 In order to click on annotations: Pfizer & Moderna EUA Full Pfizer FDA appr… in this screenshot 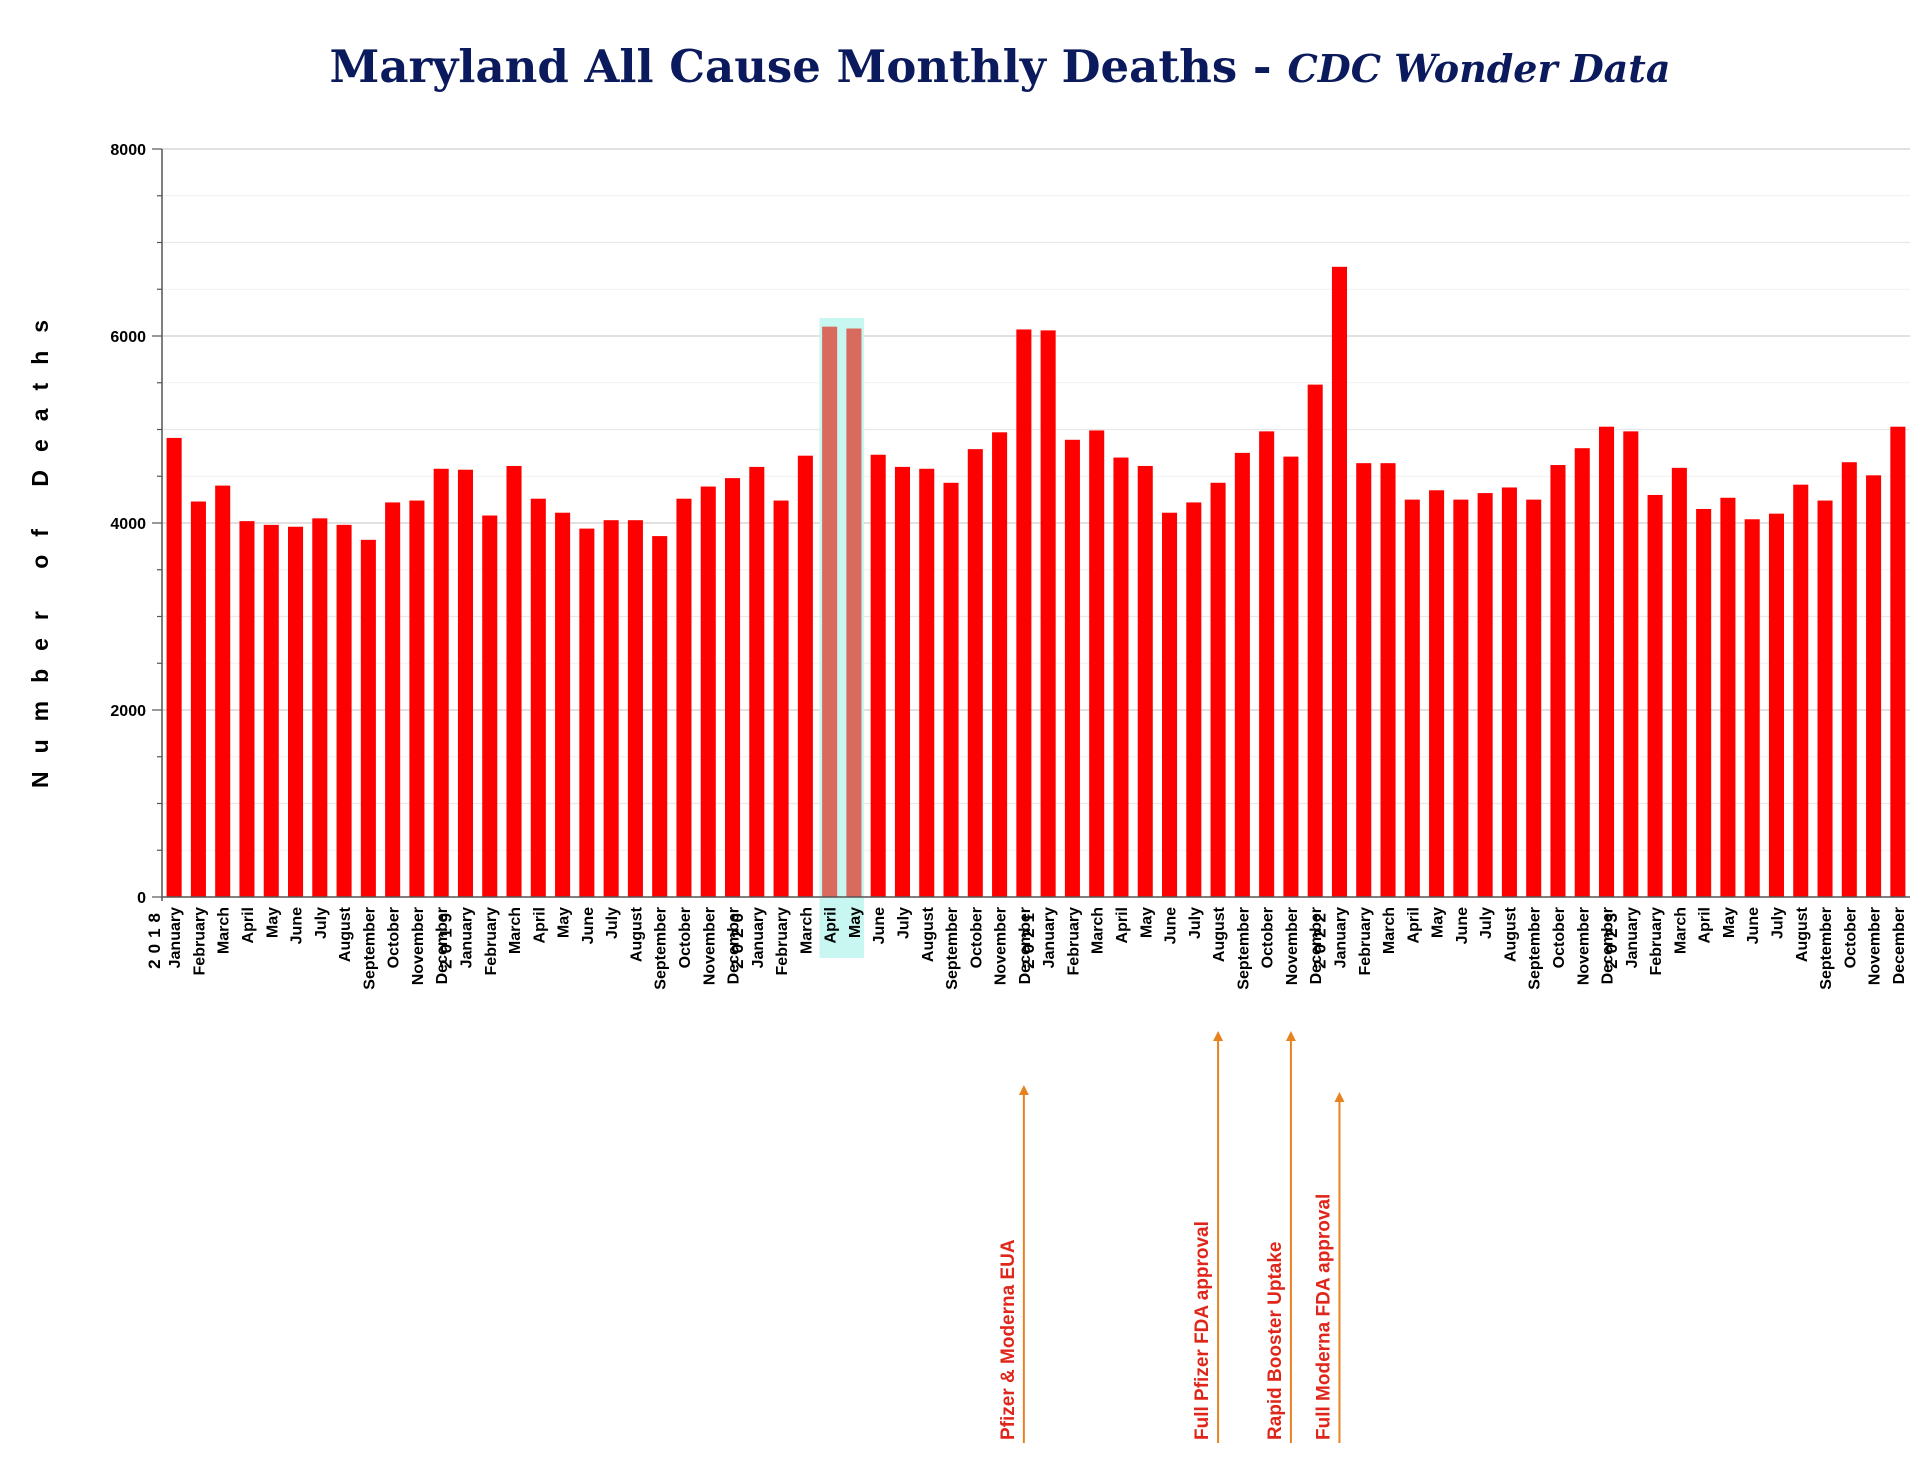, I will do `click(1171, 1237)`.